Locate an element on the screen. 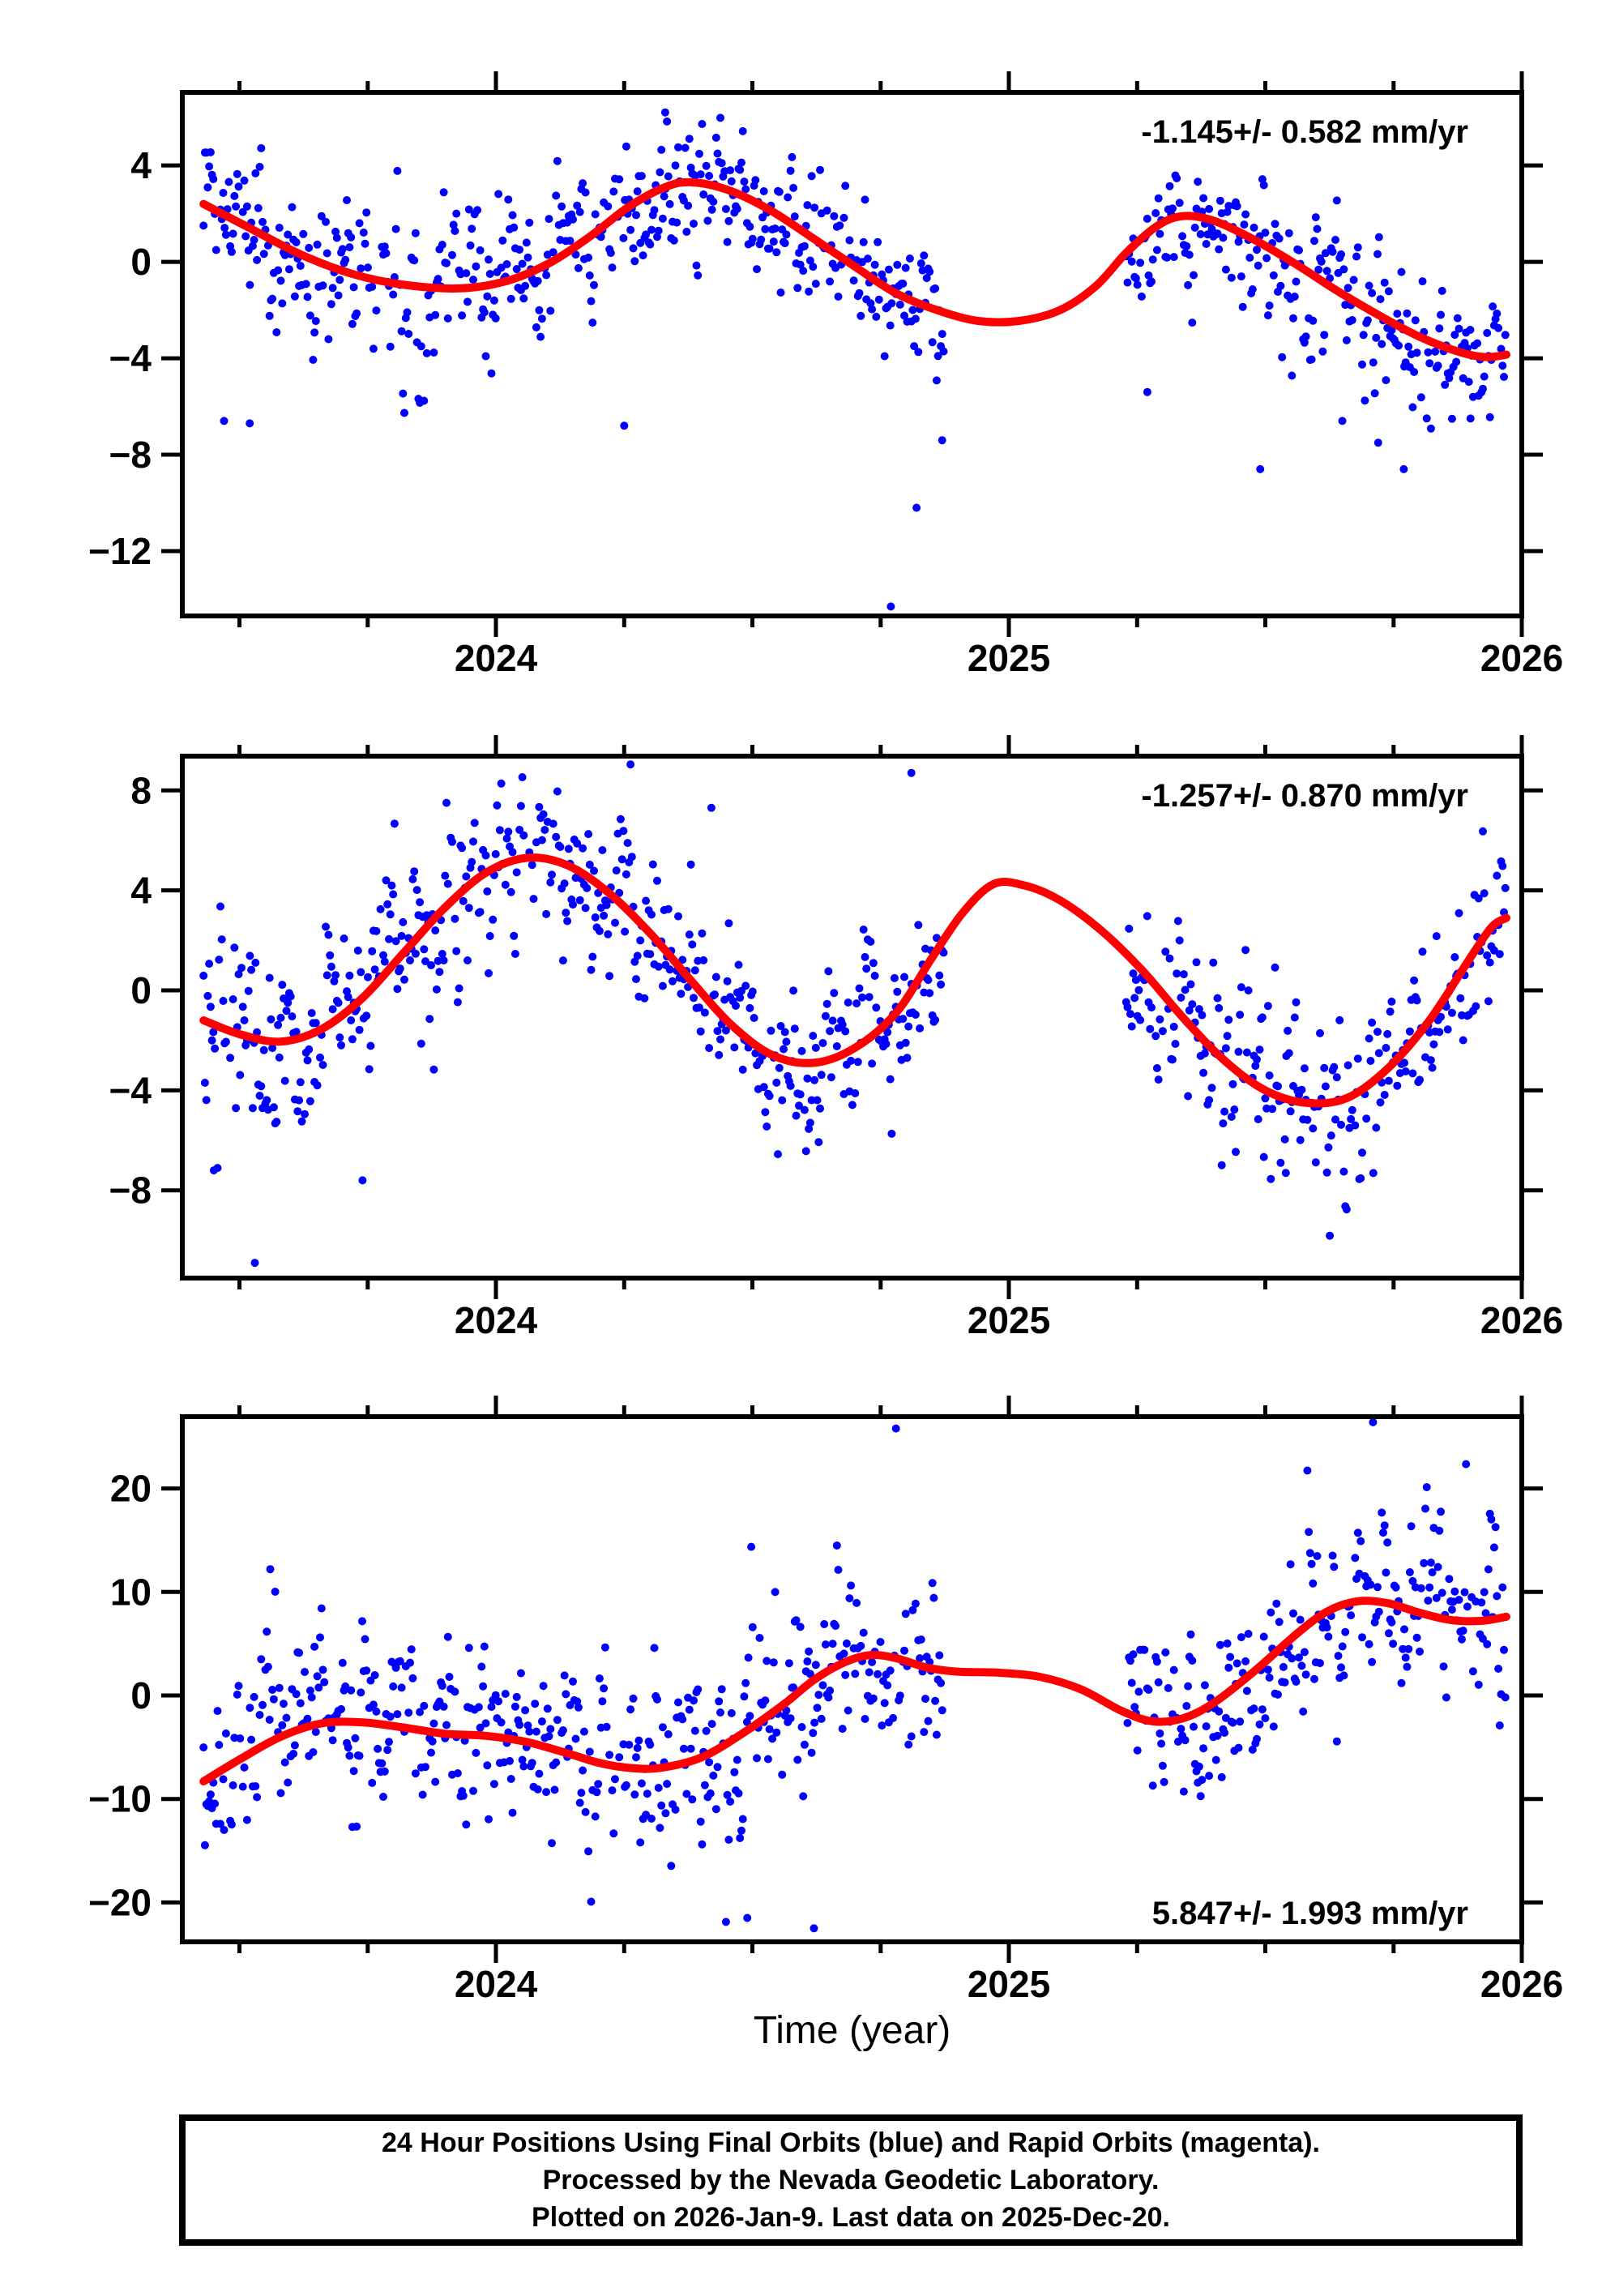  up-trend-annotation: 5.847+/- 1.993 mm/yr is located at coordinates (1310, 1913).